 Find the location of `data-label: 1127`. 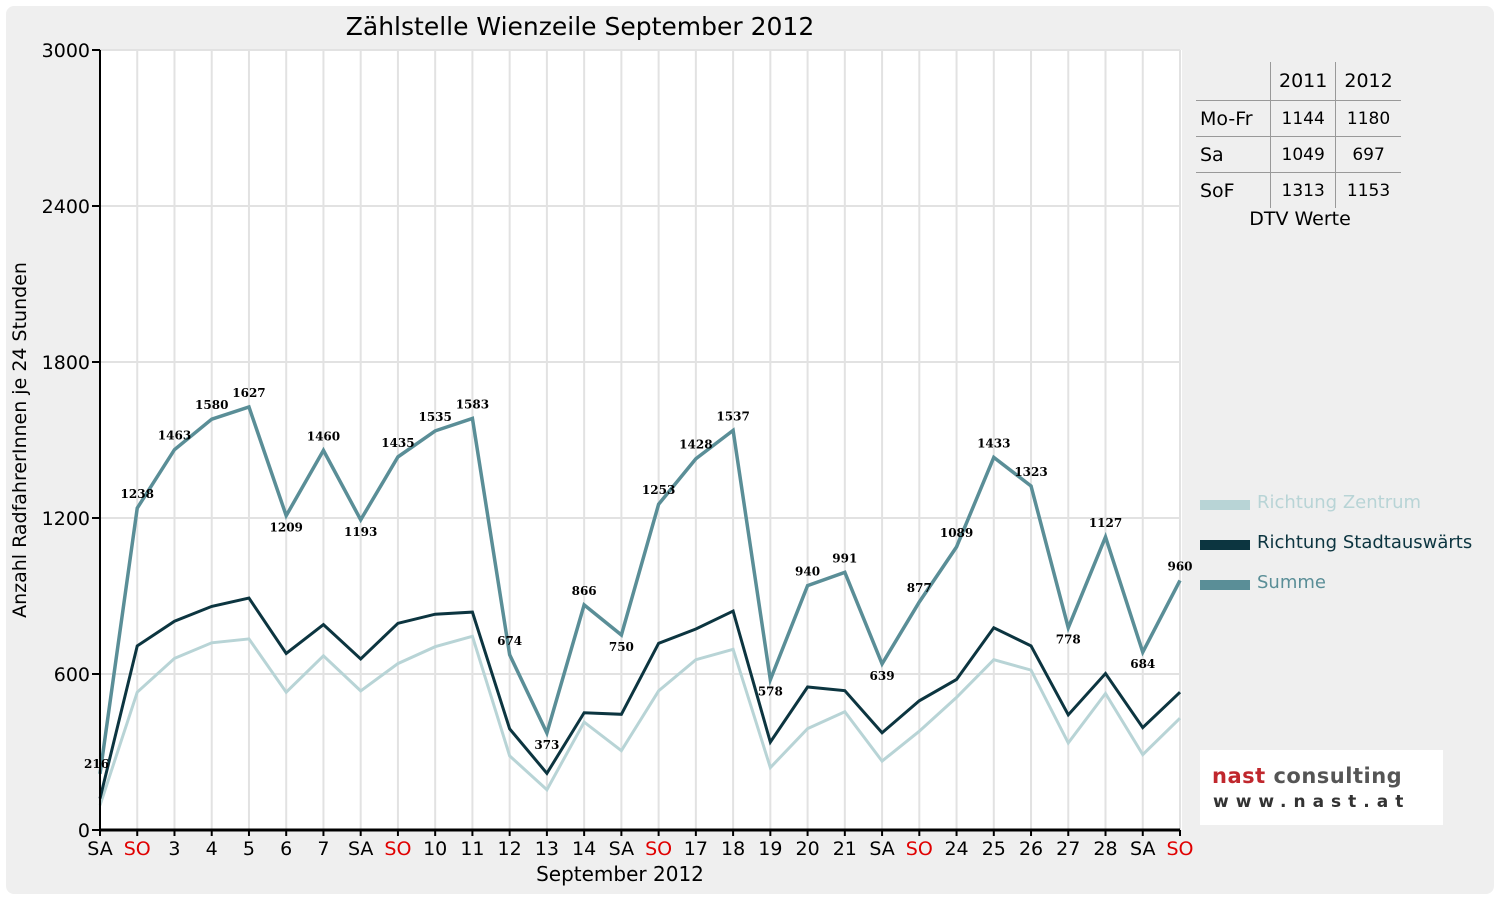

data-label: 1127 is located at coordinates (1105, 523).